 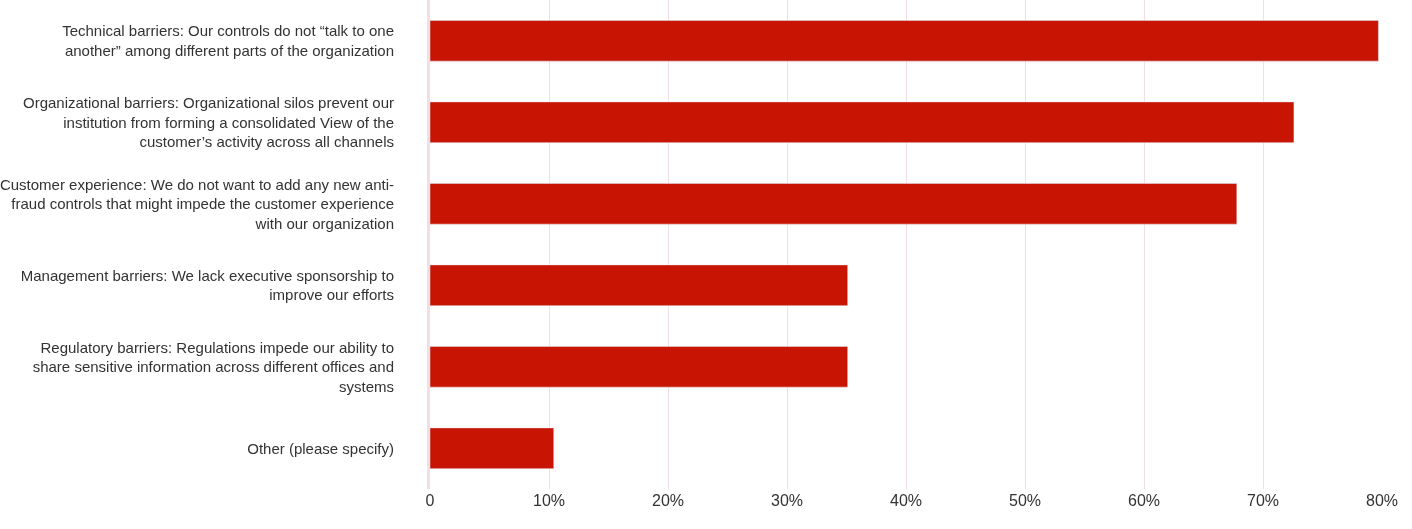 What do you see at coordinates (213, 366) in the screenshot?
I see `y-tick-label: Regulatory barriers: Regulations impede our ability to share sensitive information across different offices and systems` at bounding box center [213, 366].